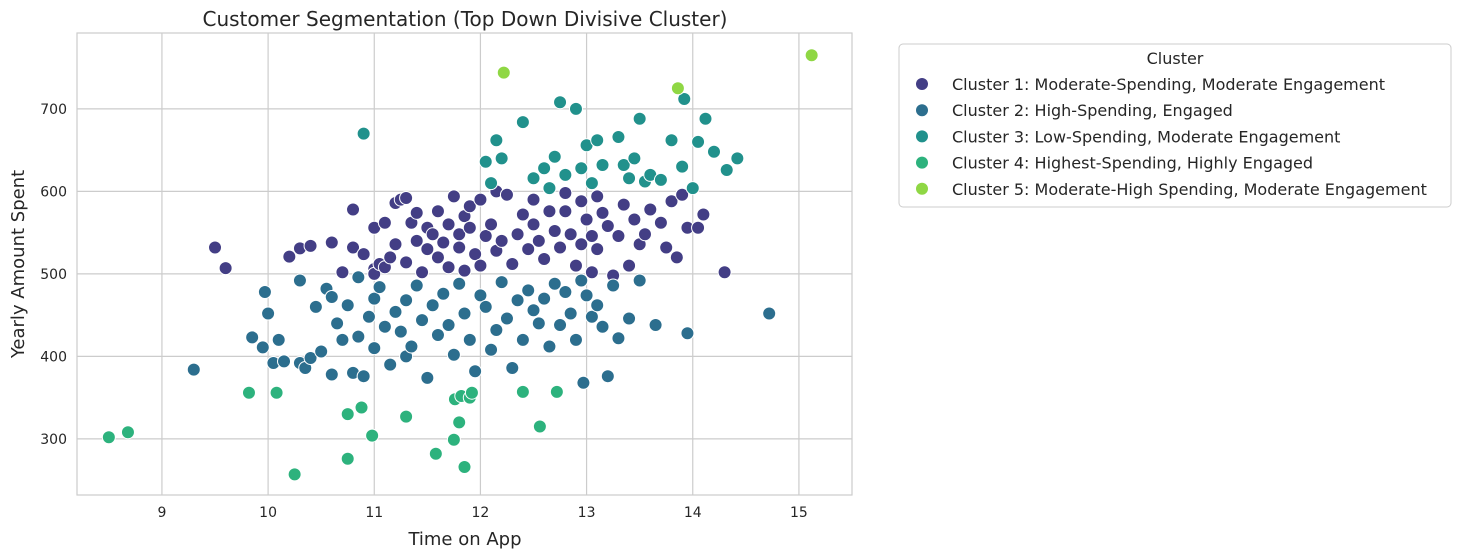  I want to click on cluster-5-point, so click(677, 88).